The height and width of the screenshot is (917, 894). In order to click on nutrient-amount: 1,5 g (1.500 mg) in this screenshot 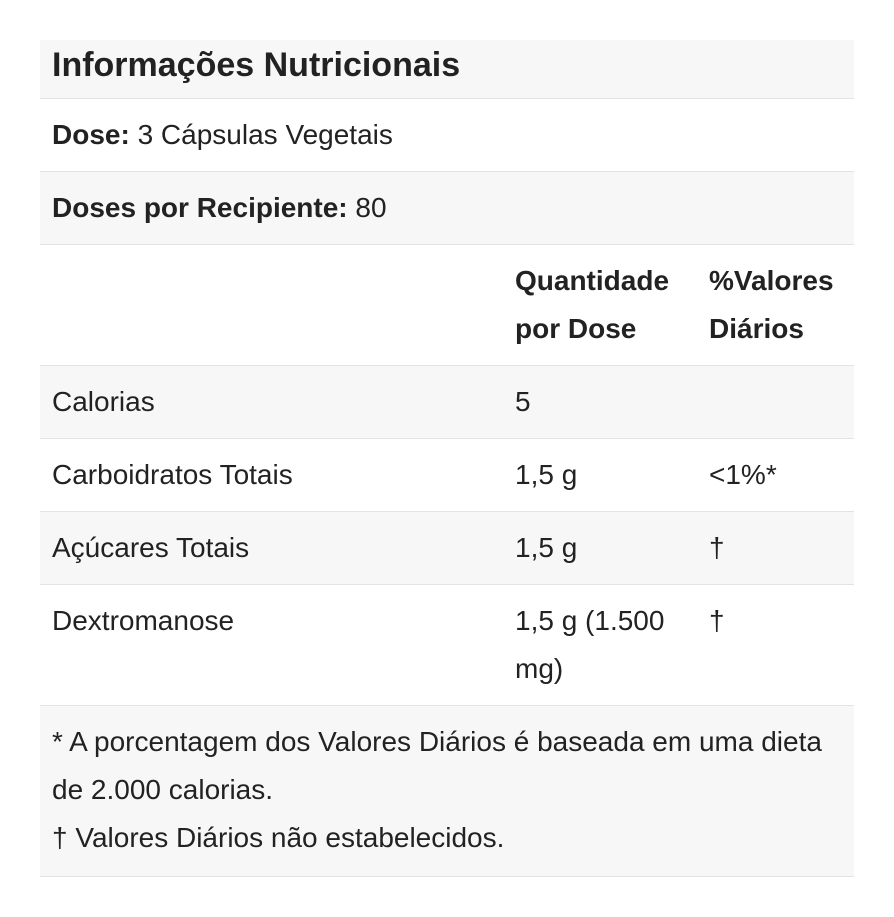, I will do `click(600, 645)`.